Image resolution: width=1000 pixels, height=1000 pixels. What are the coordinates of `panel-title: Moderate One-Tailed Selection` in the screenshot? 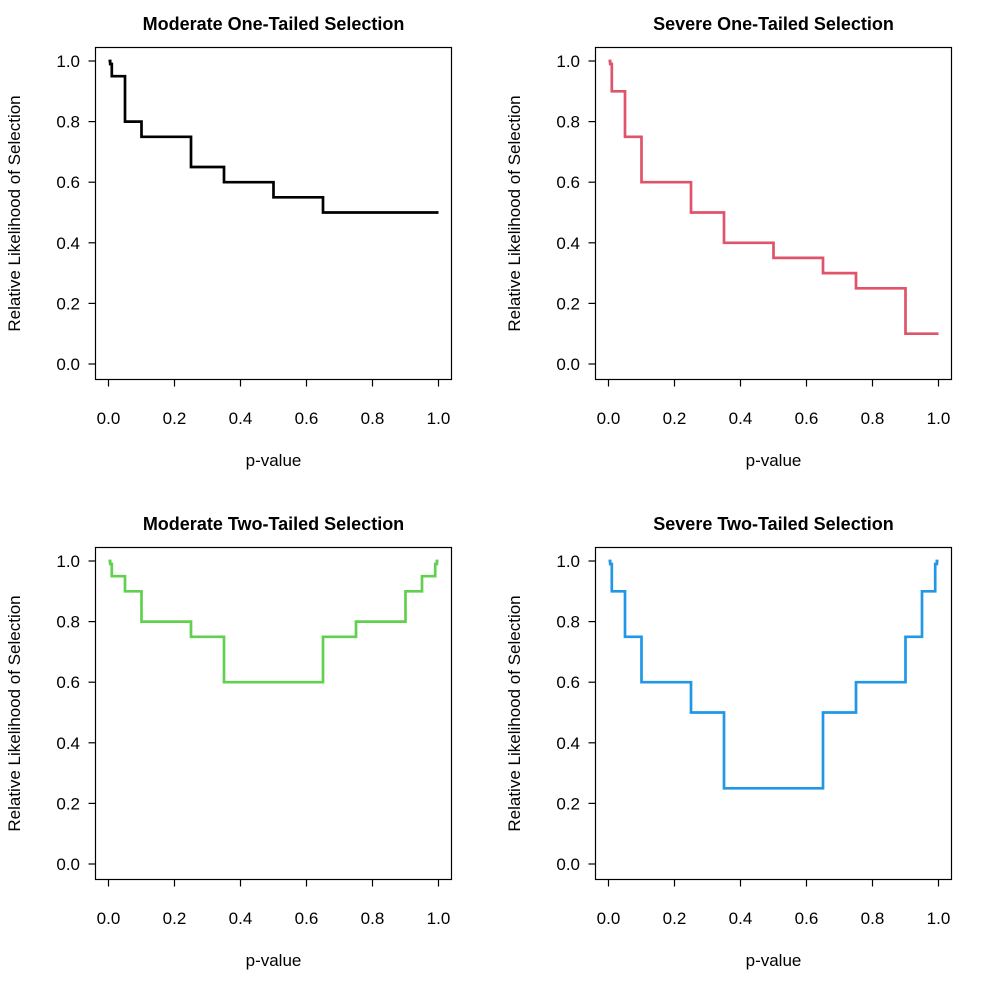 It's located at (274, 24).